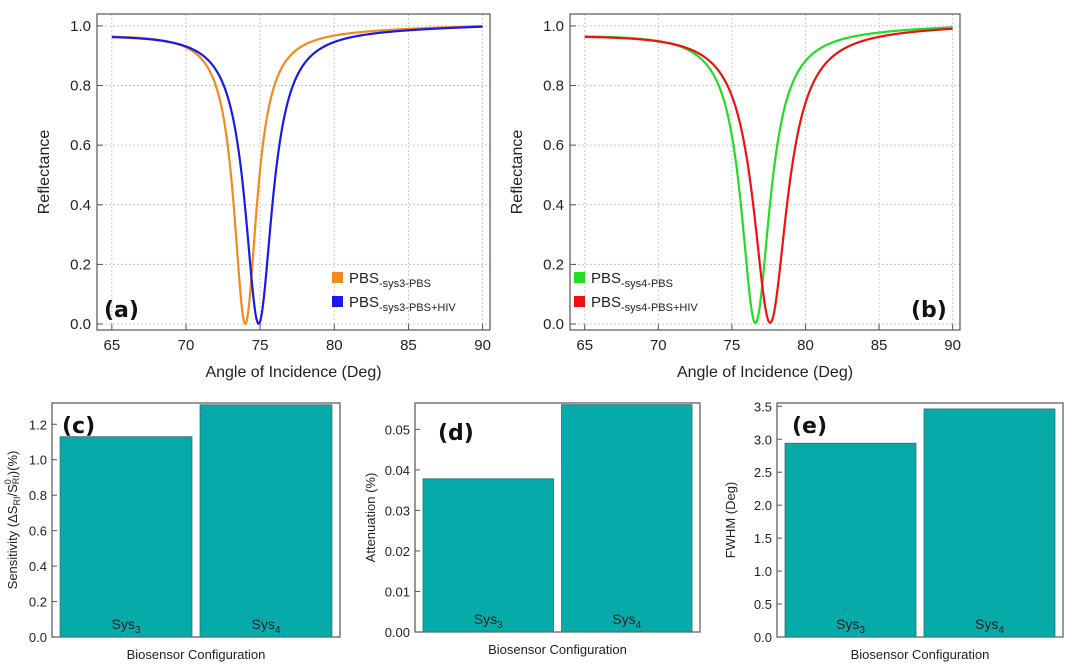 This screenshot has width=1065, height=666. Describe the element at coordinates (417, 308) in the screenshot. I see `legend-label-subscript: -sys3-PBS+HIV` at that location.